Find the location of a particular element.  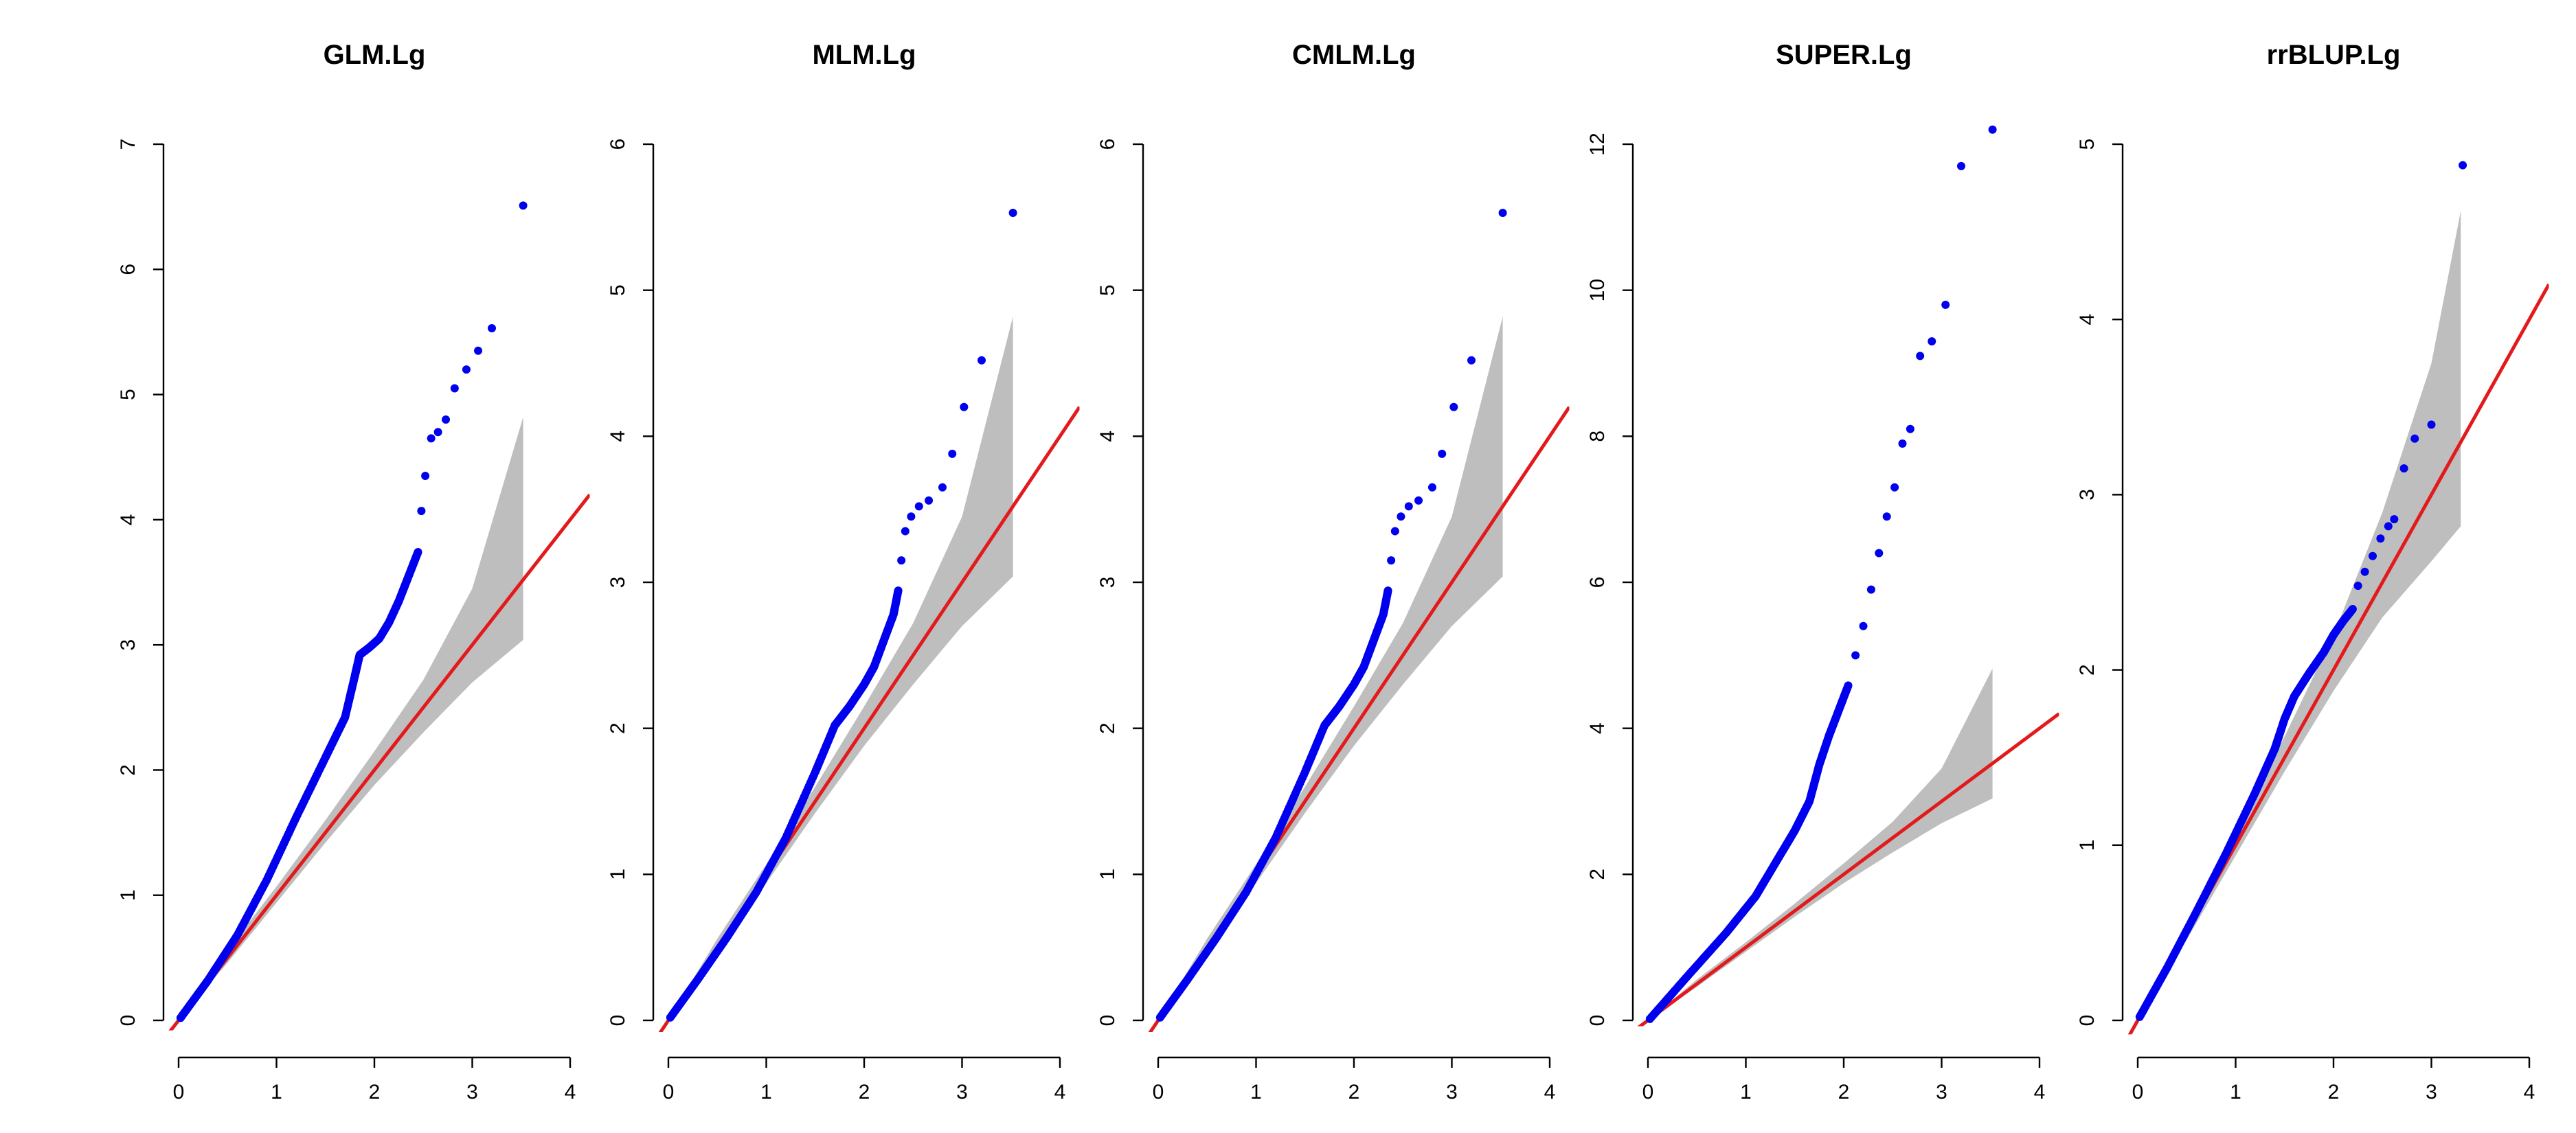

panel-title: rrBLUP.Lg is located at coordinates (2334, 55).